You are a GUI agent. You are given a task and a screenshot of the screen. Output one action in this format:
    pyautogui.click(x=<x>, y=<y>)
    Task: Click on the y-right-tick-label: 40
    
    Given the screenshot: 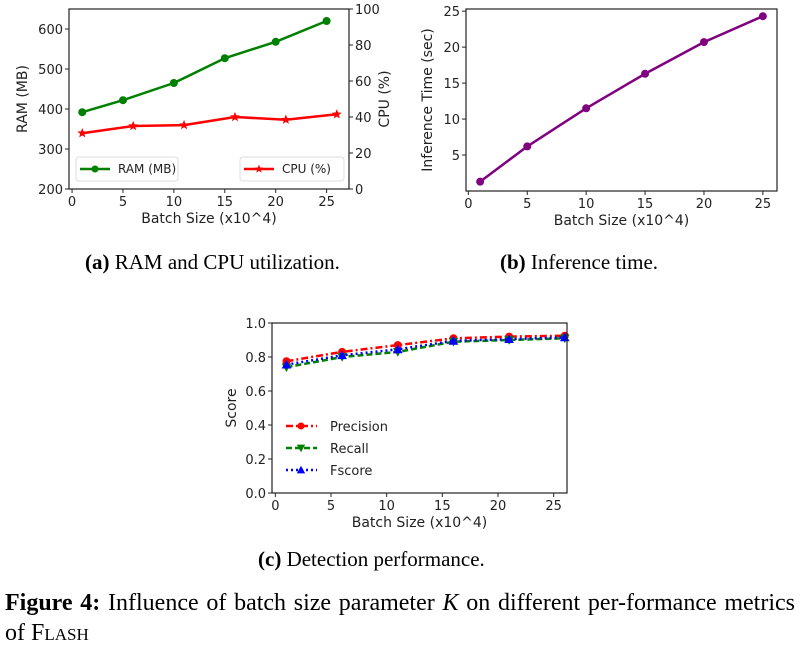 What is the action you would take?
    pyautogui.click(x=363, y=118)
    